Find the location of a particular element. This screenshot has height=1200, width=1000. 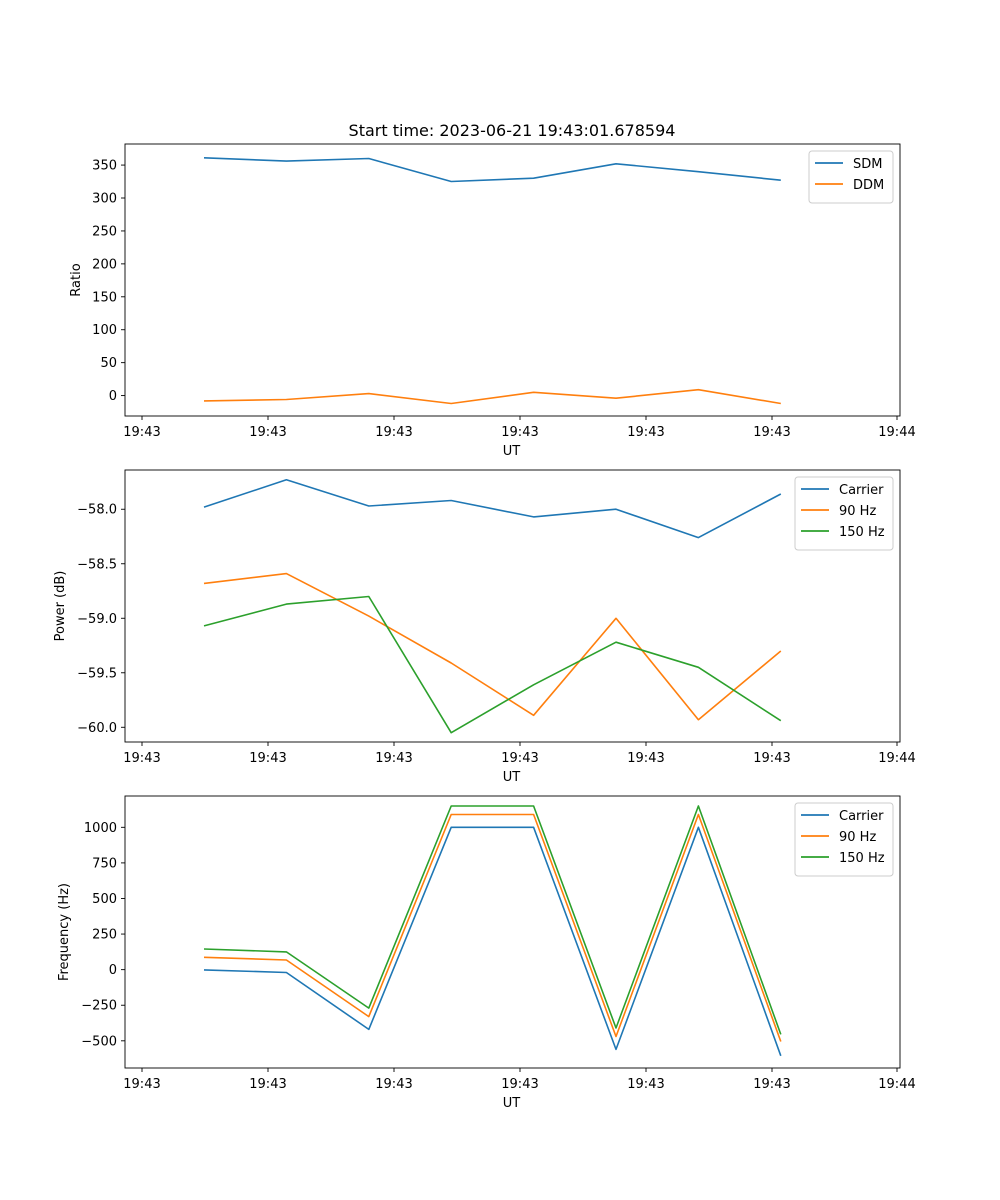

y-tick-label: 50 is located at coordinates (108, 363).